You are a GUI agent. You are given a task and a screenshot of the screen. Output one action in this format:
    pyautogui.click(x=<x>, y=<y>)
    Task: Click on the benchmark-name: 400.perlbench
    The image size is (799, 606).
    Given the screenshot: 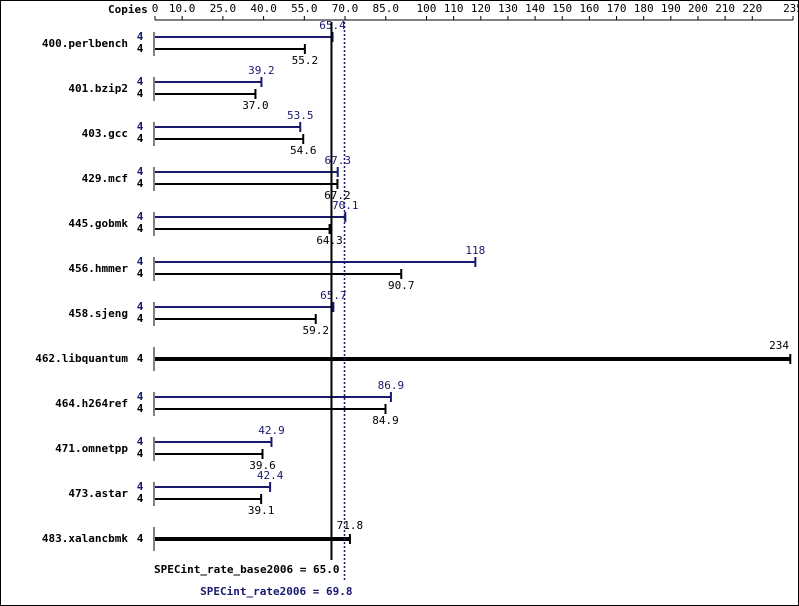 What is the action you would take?
    pyautogui.click(x=85, y=43)
    